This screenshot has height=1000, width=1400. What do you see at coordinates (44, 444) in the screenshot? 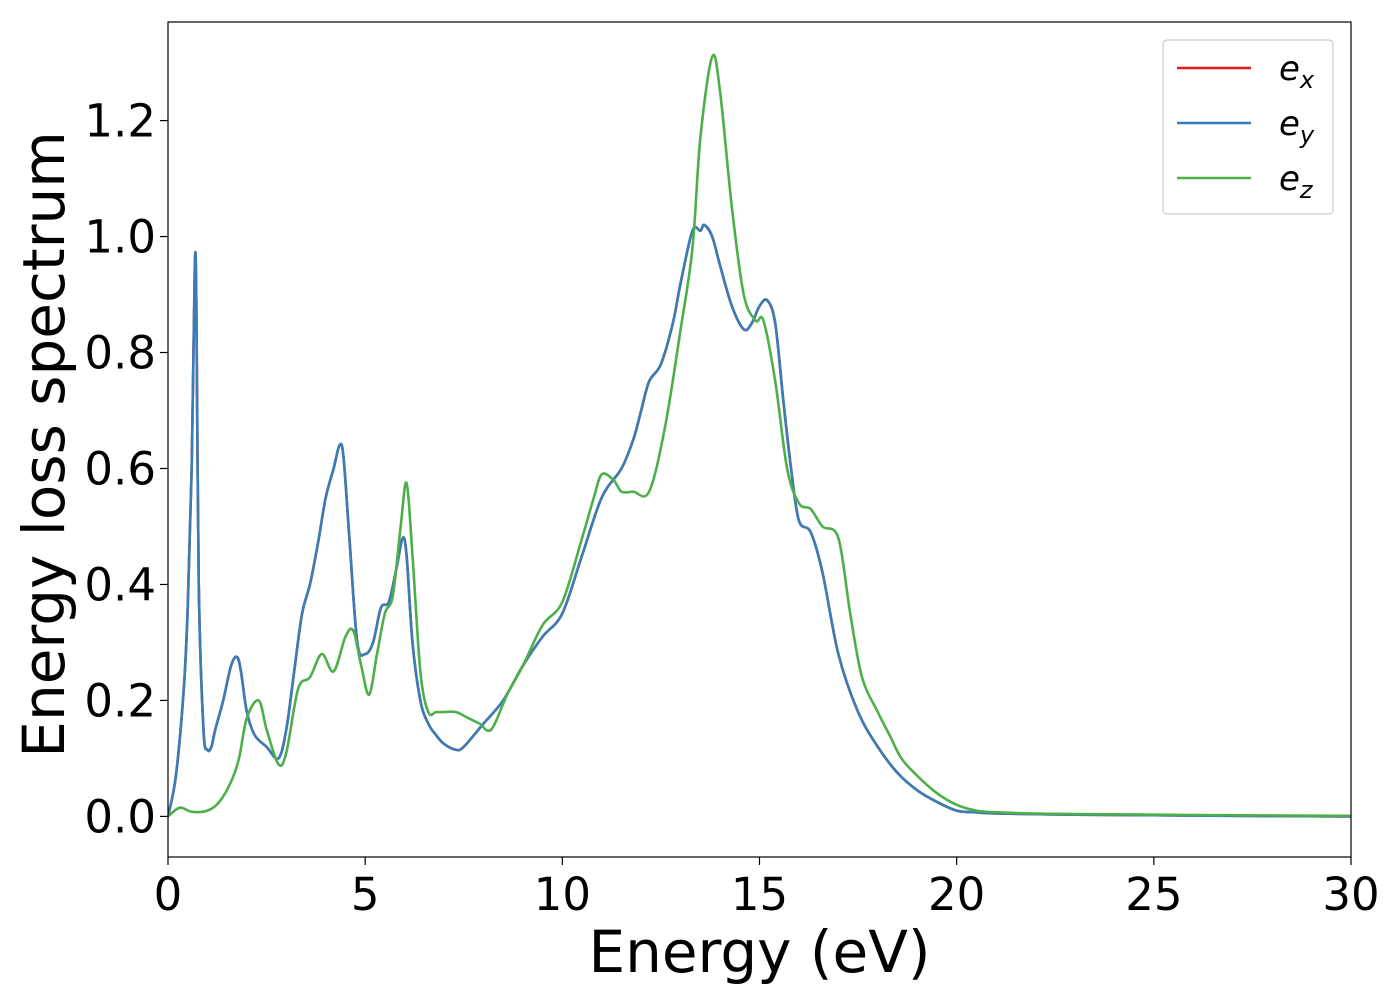
I see `y-axis-label: Energy loss spectrum` at bounding box center [44, 444].